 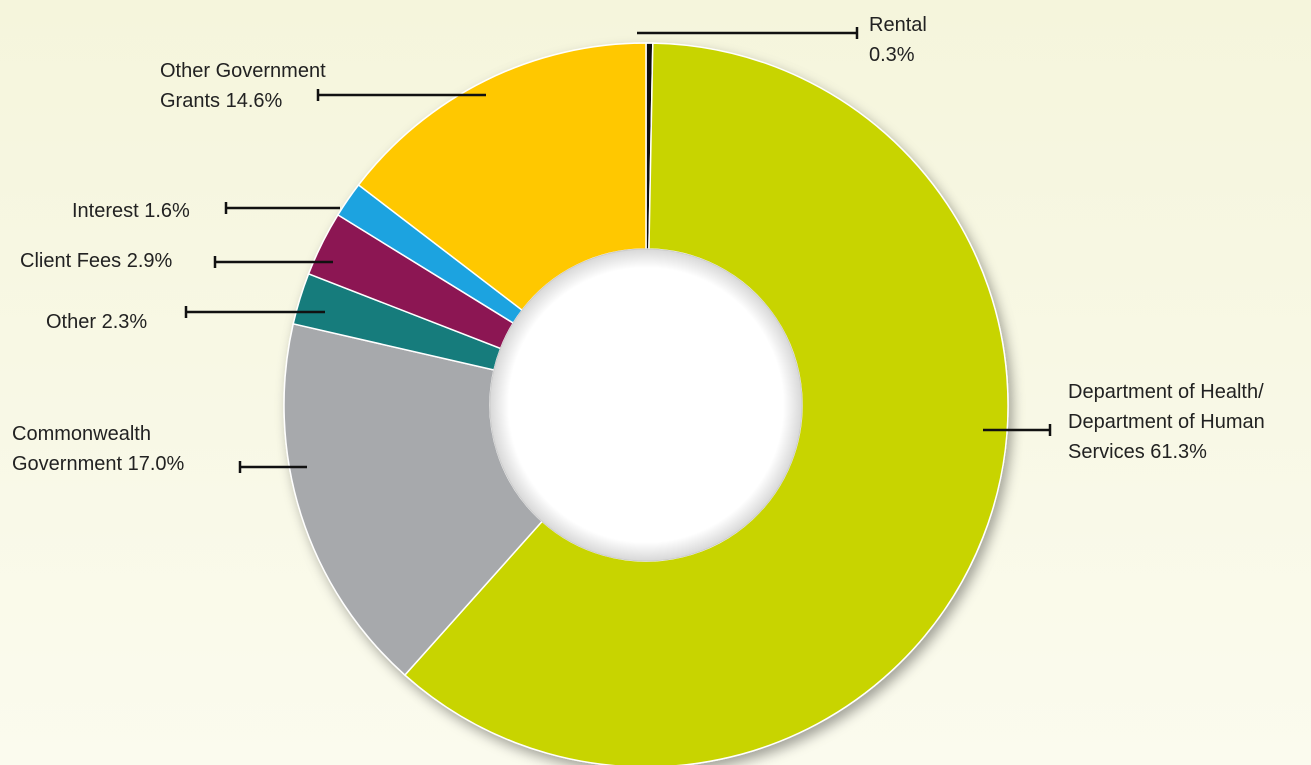 I want to click on label-commonwealth-government: Commonwealth Government 17.0%, so click(x=98, y=449).